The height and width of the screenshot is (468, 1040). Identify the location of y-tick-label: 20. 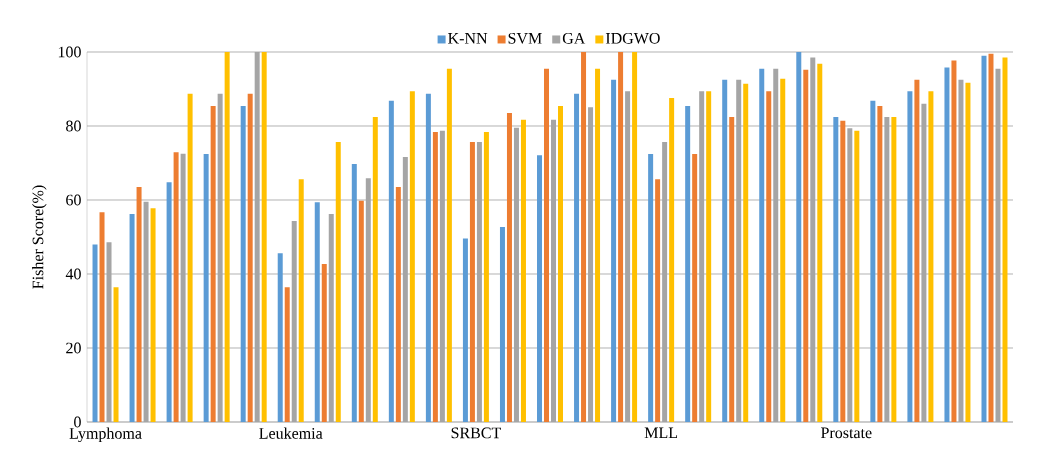
(73, 348).